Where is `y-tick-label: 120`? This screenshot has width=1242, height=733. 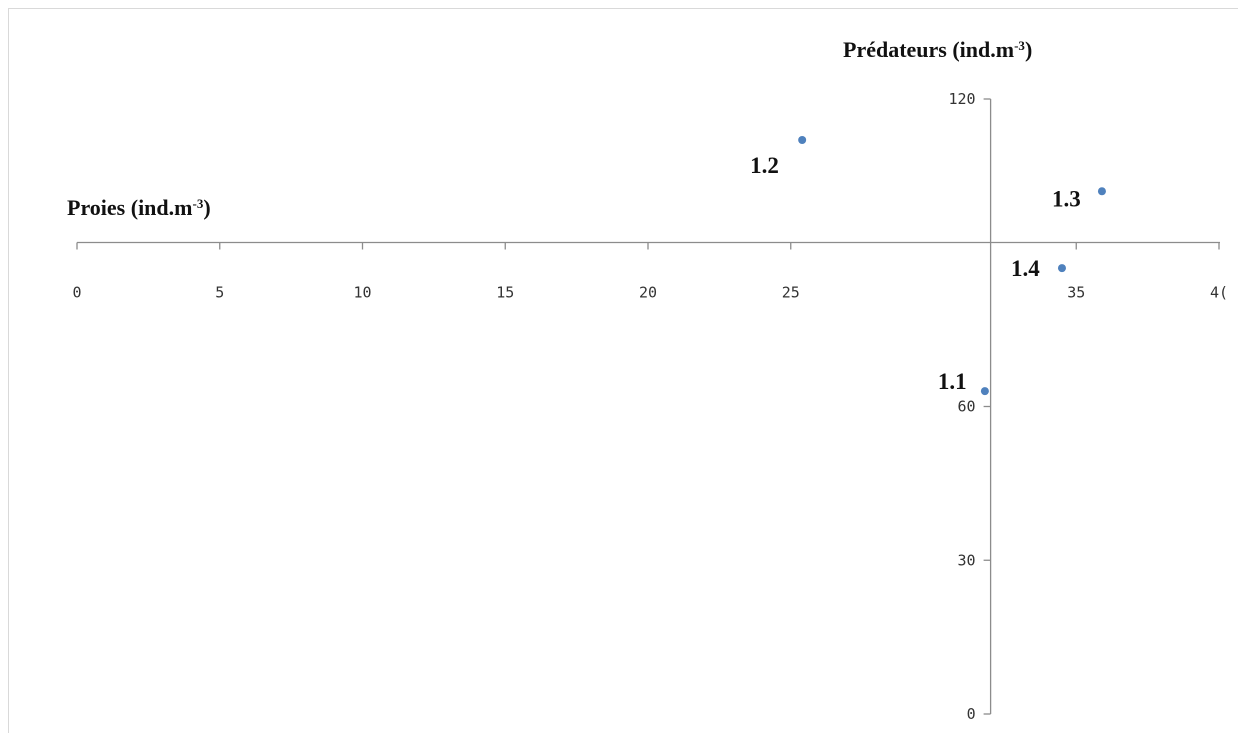
y-tick-label: 120 is located at coordinates (962, 99).